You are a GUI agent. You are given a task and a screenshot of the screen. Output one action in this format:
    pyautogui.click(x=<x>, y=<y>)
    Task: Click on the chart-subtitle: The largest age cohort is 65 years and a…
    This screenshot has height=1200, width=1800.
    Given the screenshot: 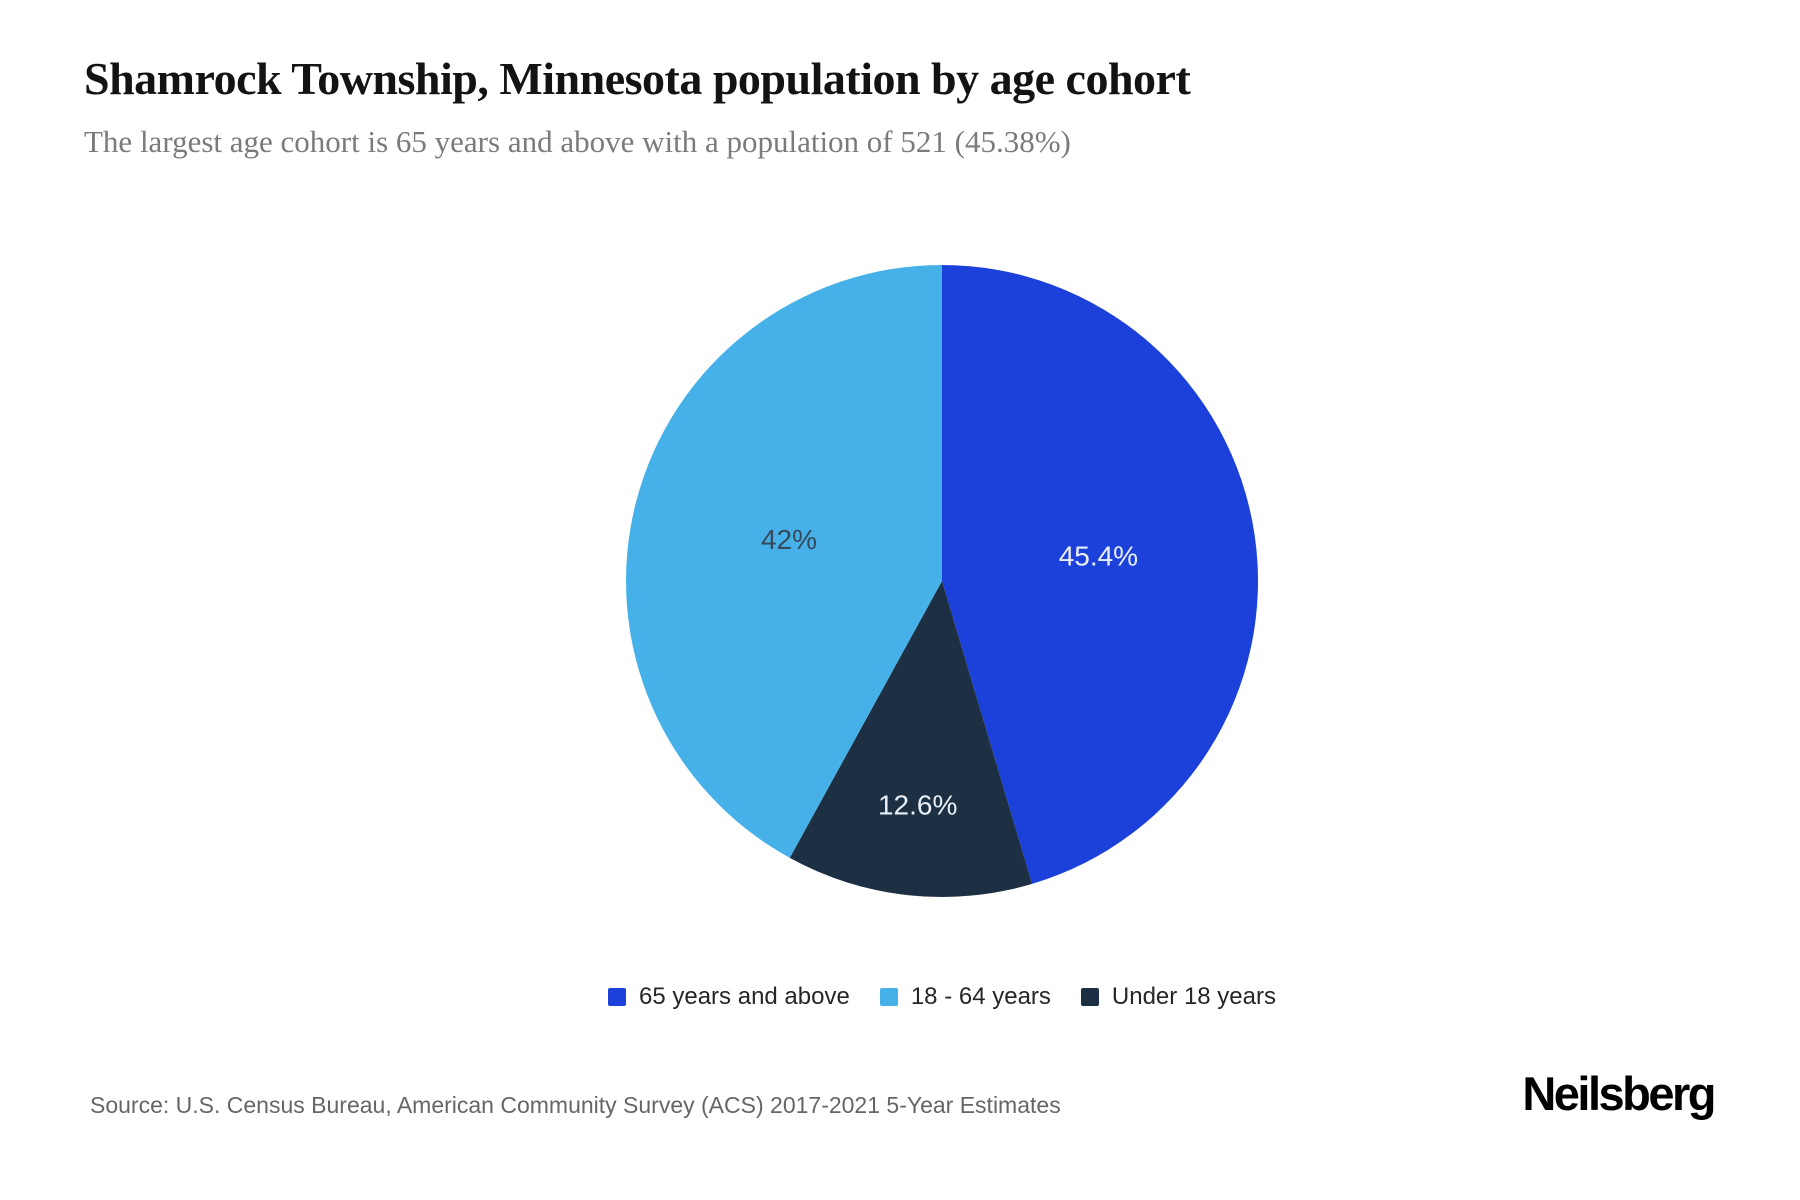 What is the action you would take?
    pyautogui.click(x=577, y=141)
    